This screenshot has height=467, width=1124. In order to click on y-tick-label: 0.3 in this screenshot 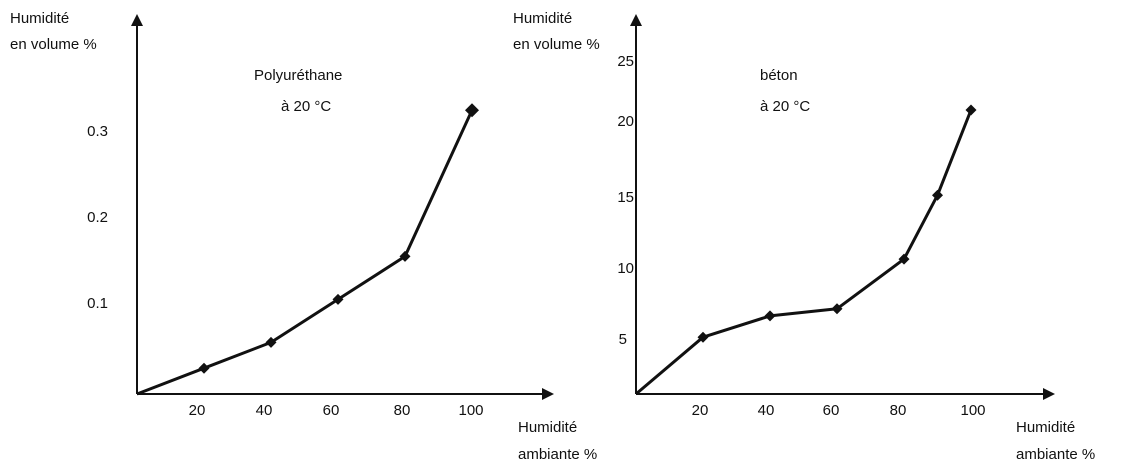, I will do `click(97, 131)`.